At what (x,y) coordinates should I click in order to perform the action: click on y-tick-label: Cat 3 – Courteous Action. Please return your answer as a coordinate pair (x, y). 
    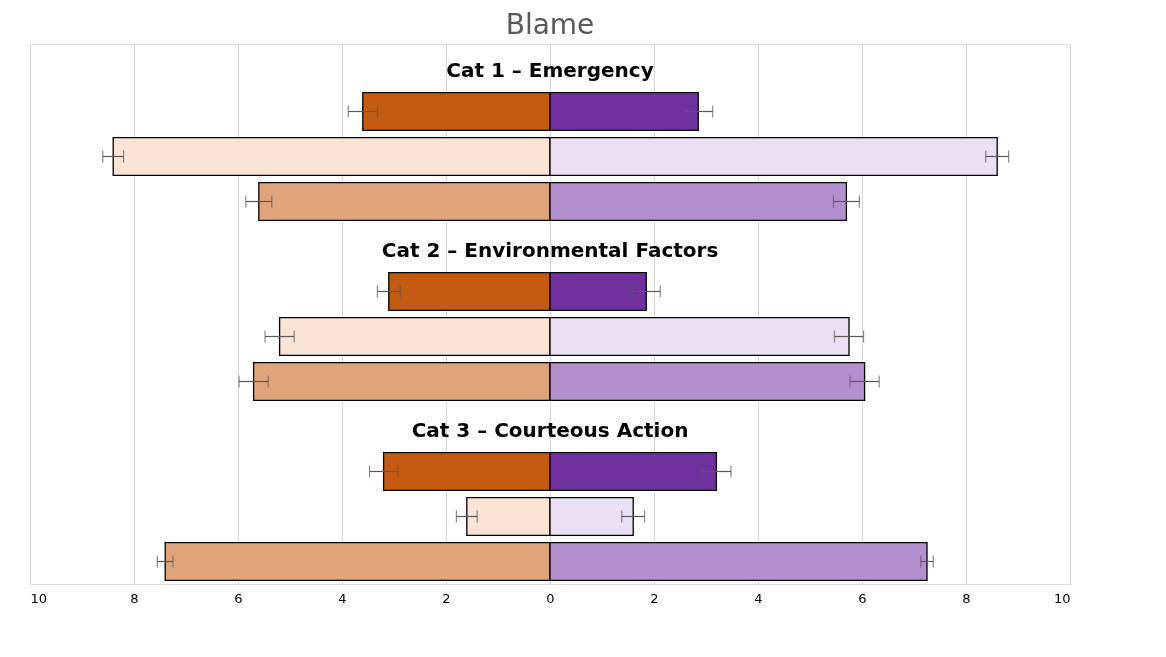
    Looking at the image, I should click on (550, 430).